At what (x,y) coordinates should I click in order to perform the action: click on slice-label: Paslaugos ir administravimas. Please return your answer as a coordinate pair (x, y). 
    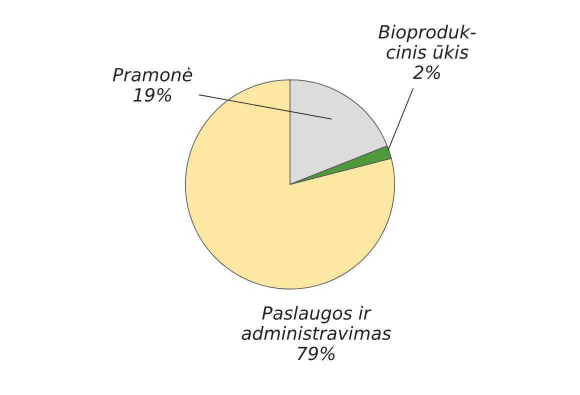
    Looking at the image, I should click on (316, 323).